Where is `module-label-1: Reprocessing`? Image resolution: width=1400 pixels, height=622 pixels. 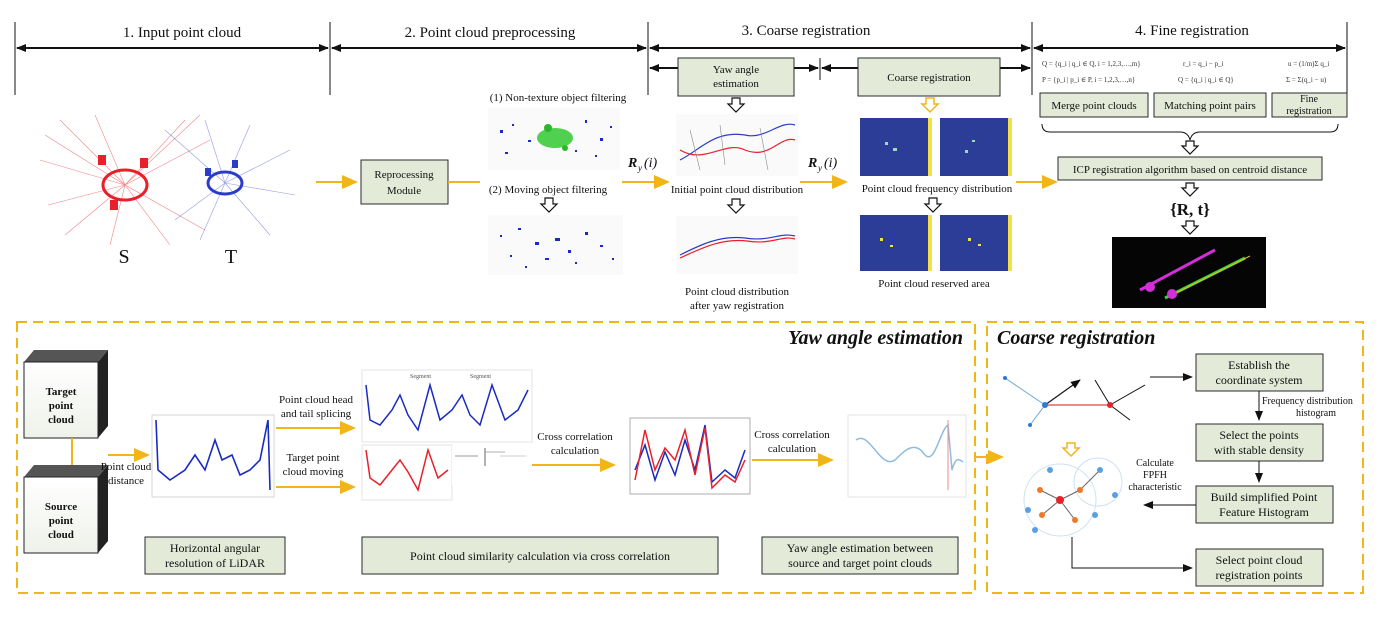 module-label-1: Reprocessing is located at coordinates (404, 175).